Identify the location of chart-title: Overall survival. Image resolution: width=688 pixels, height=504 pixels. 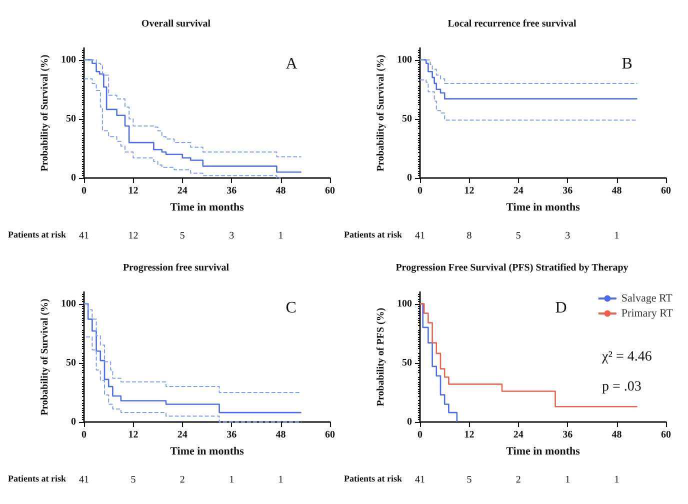
(176, 24).